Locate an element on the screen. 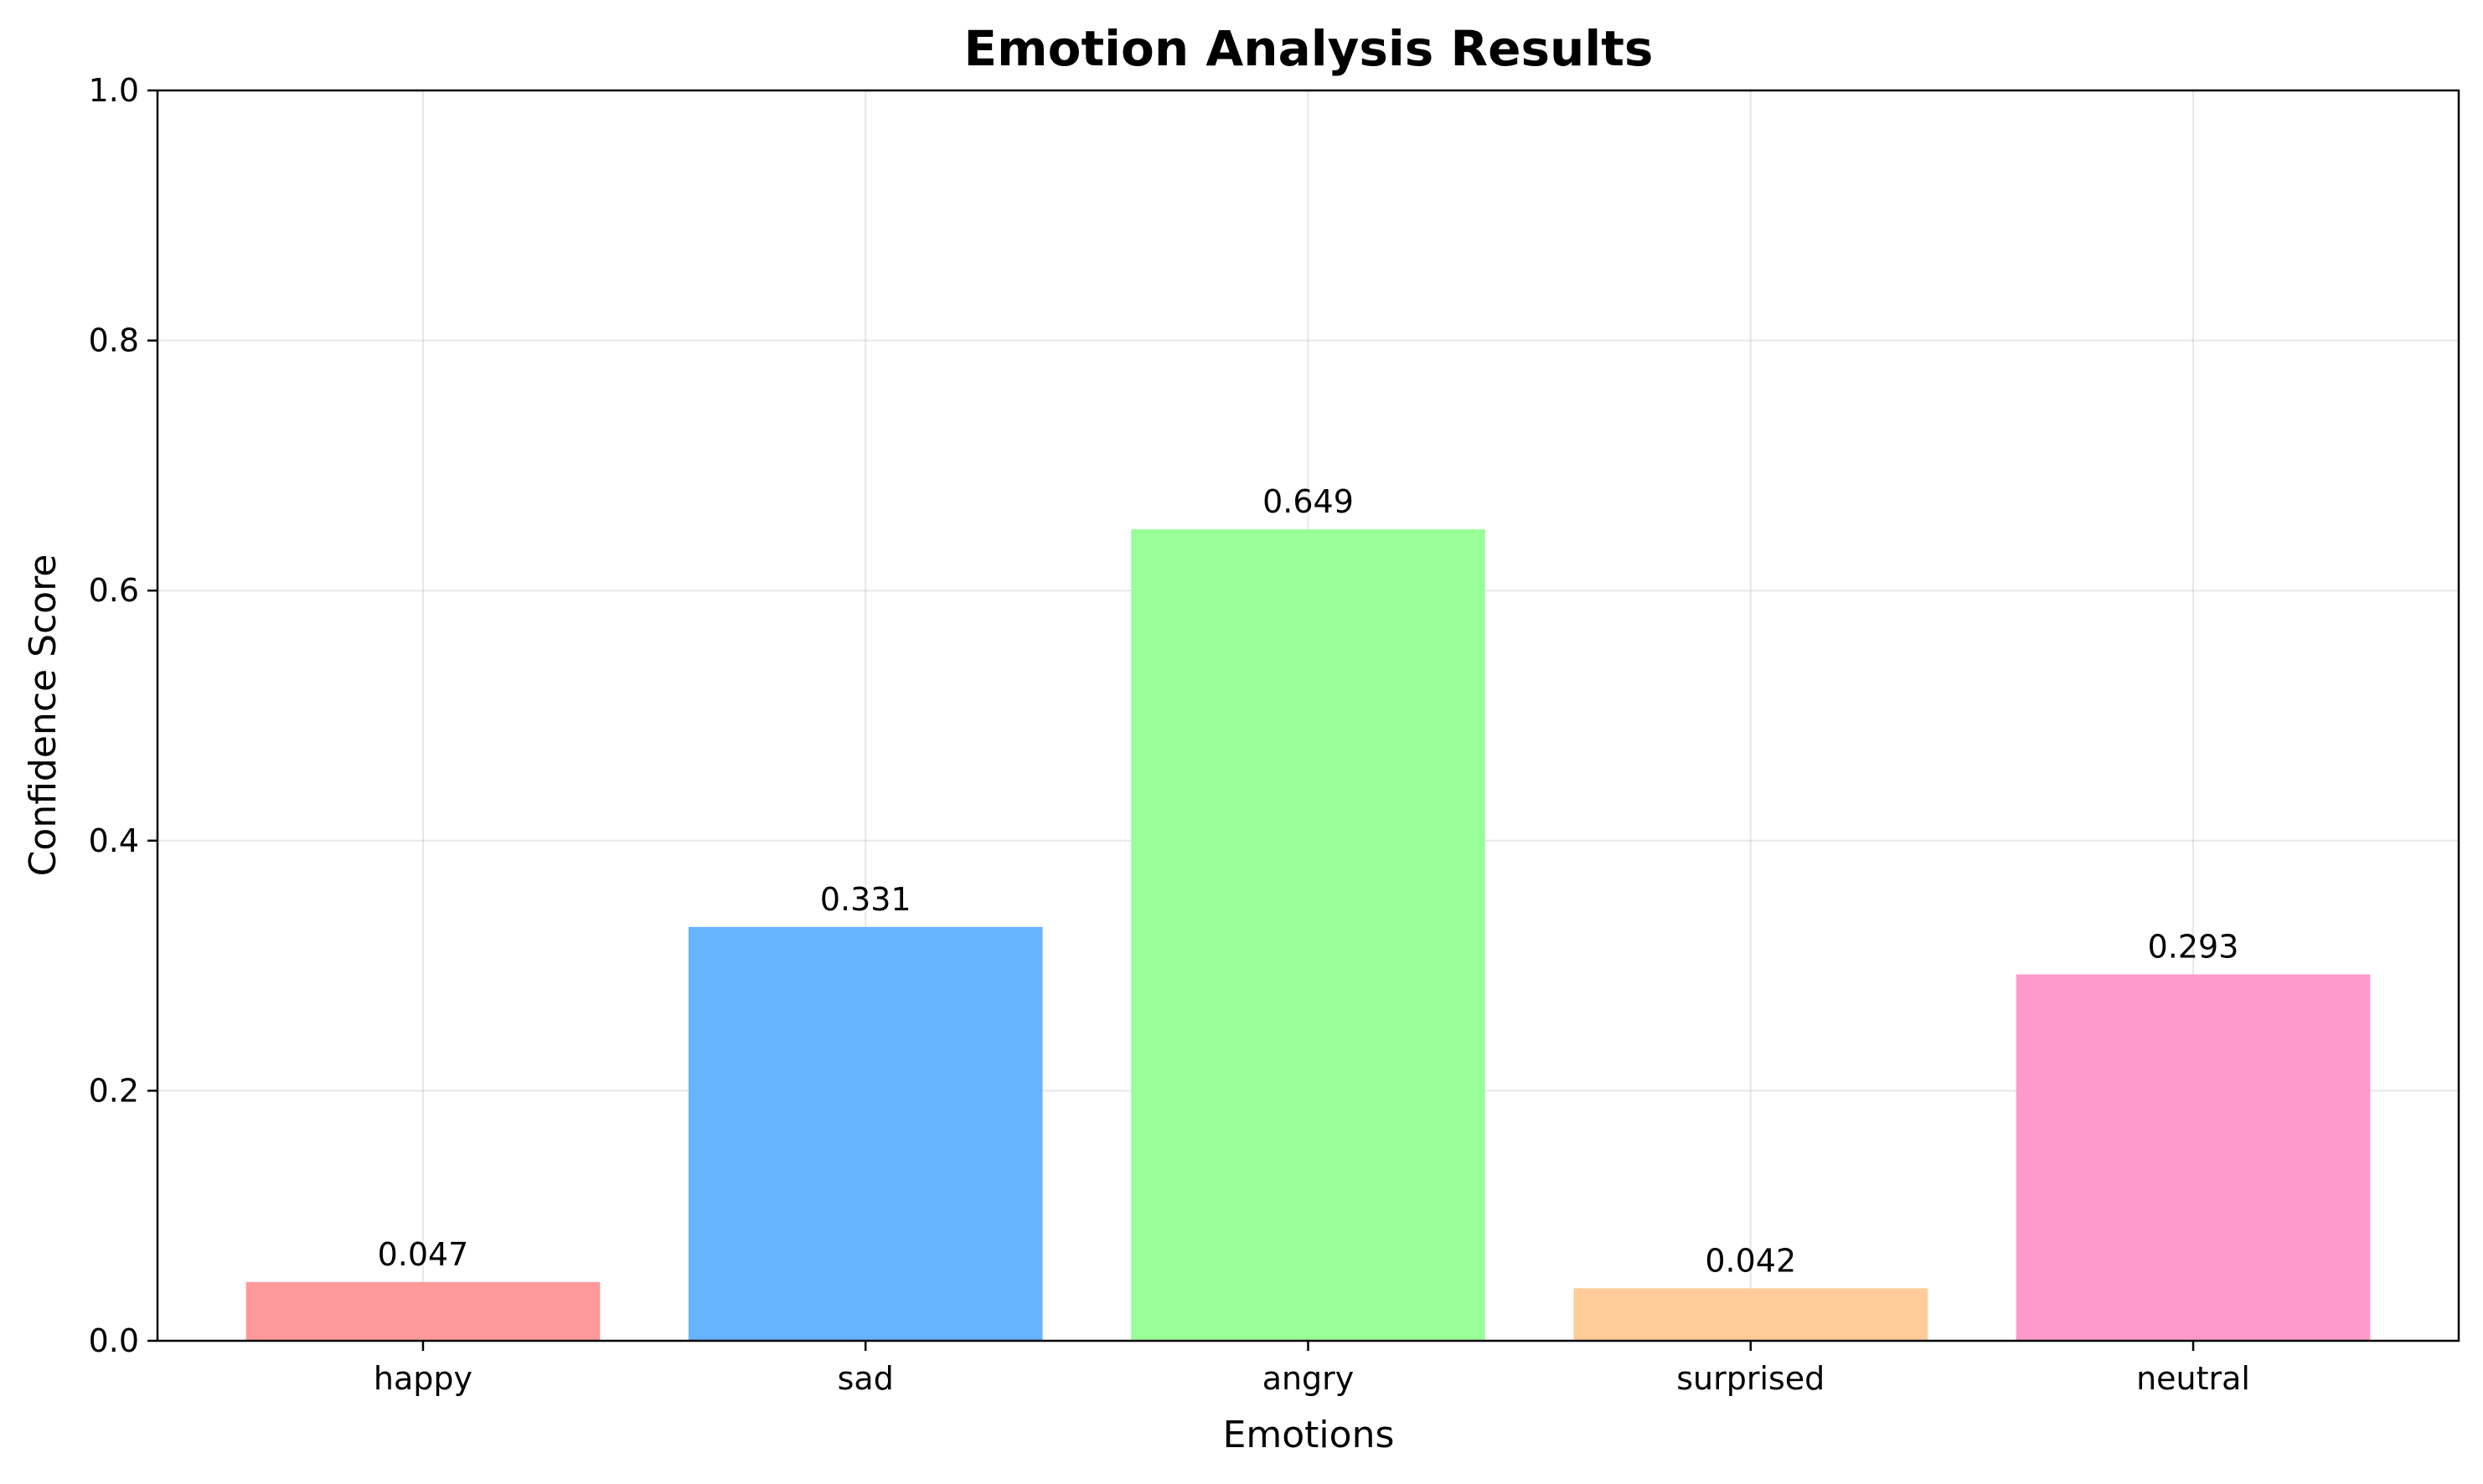 The image size is (2483, 1484). y-tick-label: 0.0 is located at coordinates (114, 1340).